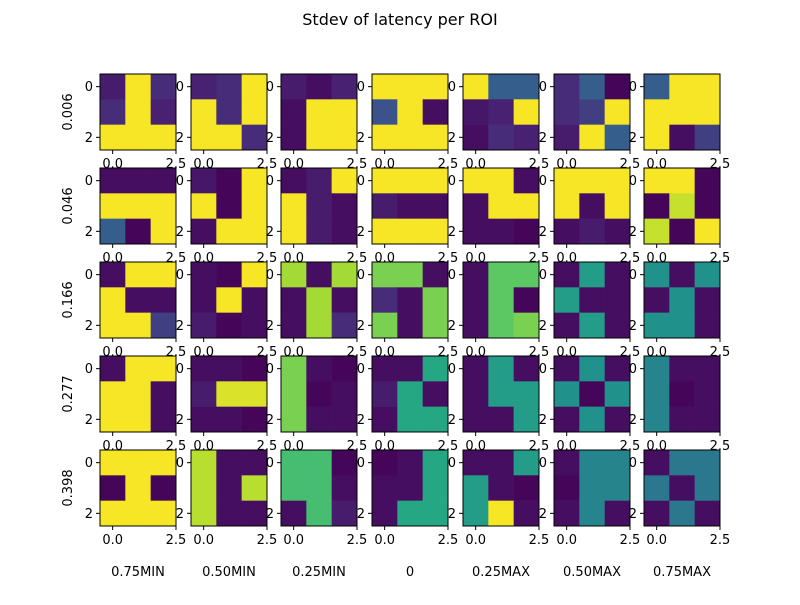  What do you see at coordinates (319, 572) in the screenshot?
I see `column-label: 0.25MIN` at bounding box center [319, 572].